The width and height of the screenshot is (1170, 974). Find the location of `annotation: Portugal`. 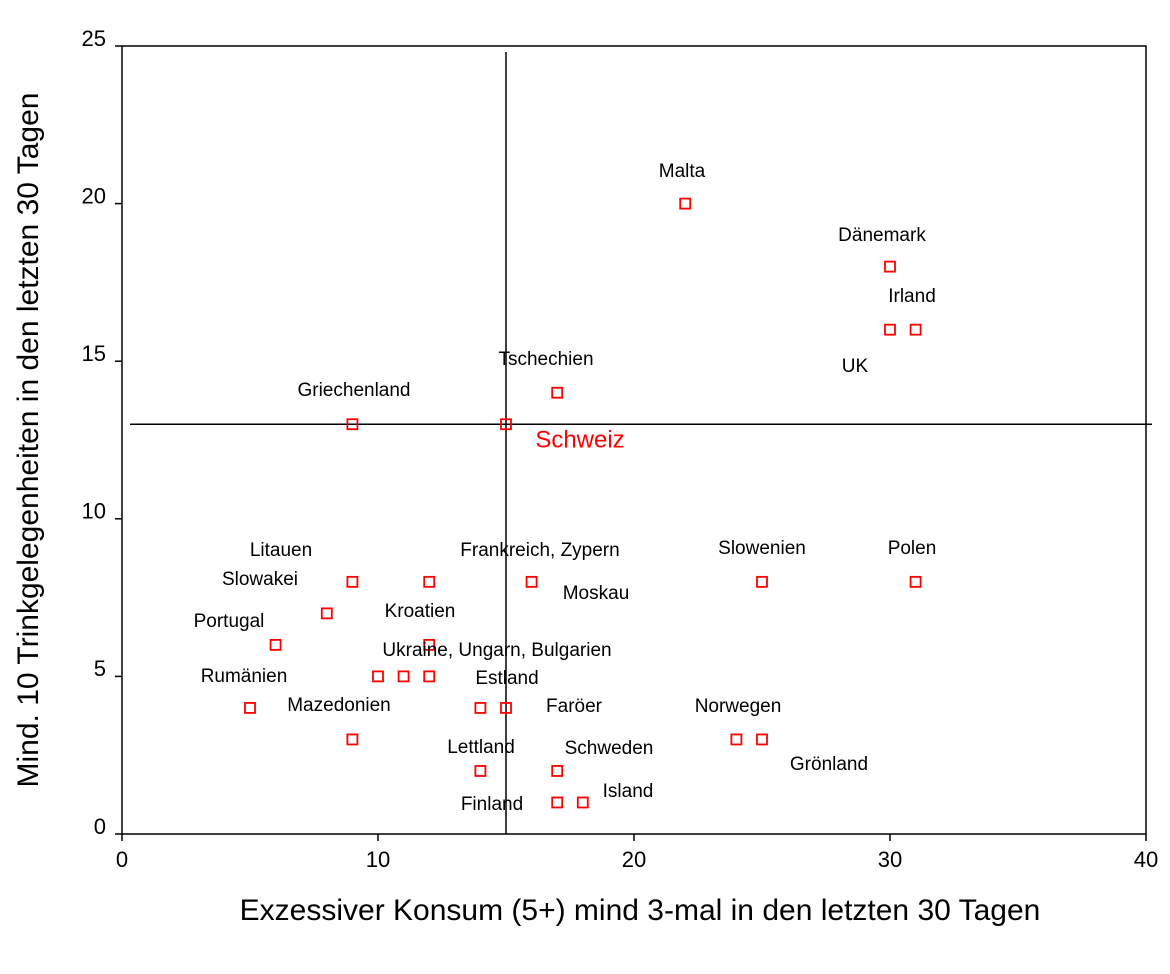

annotation: Portugal is located at coordinates (229, 621).